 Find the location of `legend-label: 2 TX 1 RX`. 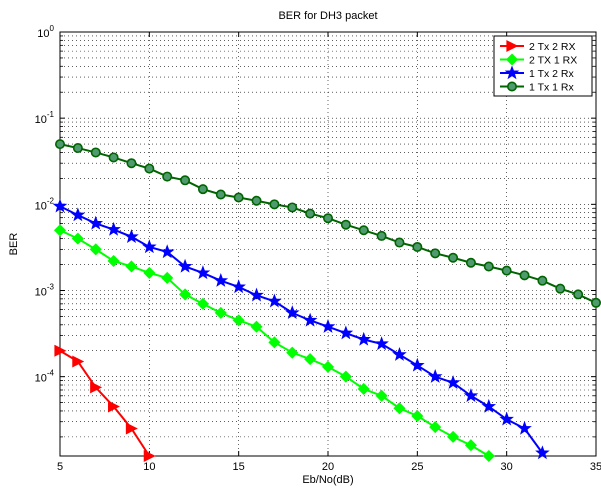

legend-label: 2 TX 1 RX is located at coordinates (553, 61).